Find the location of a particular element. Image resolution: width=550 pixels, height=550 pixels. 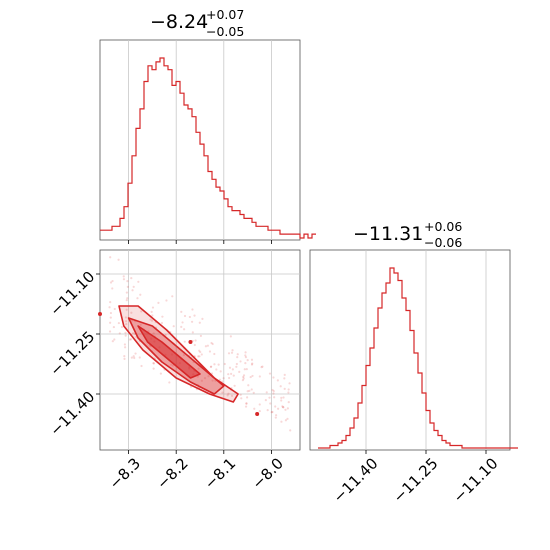

panel-title-minus: −0.05 is located at coordinates (225, 31).